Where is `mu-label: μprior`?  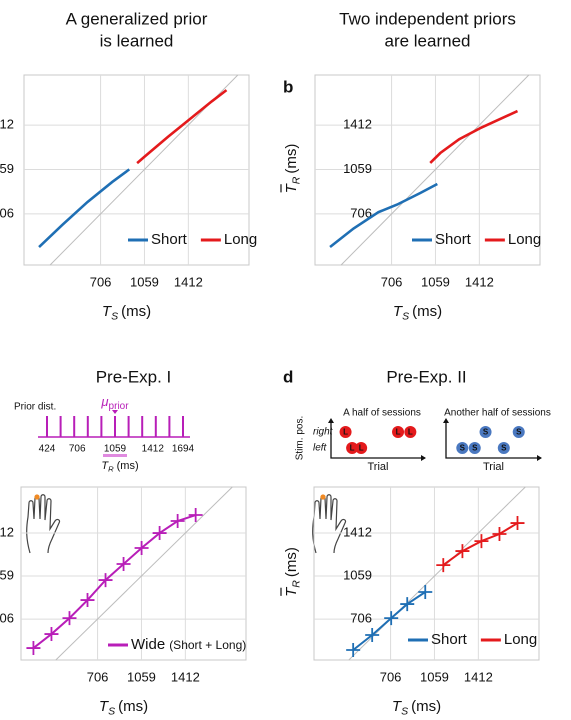
mu-label: μprior is located at coordinates (114, 402).